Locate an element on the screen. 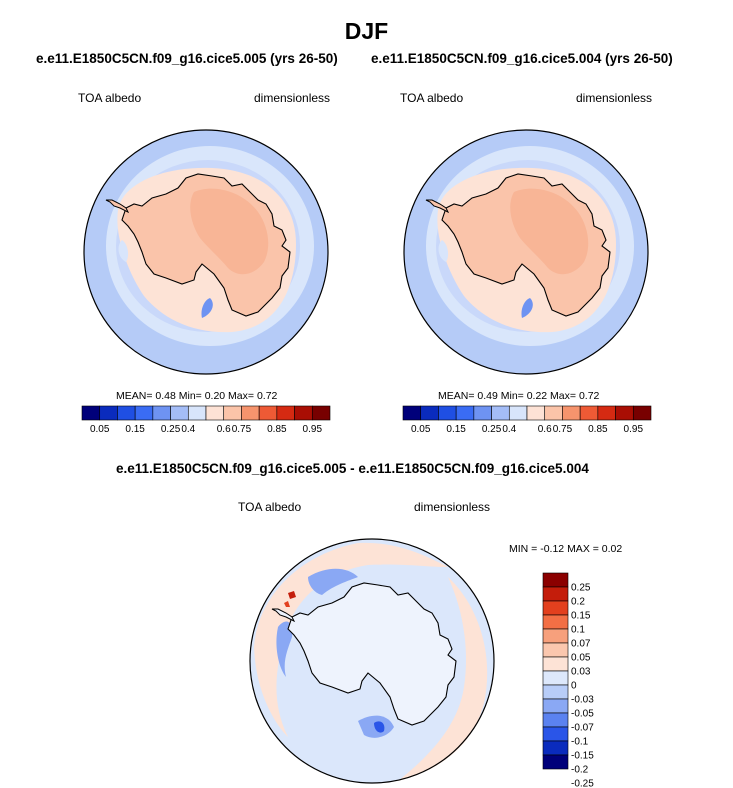 The width and height of the screenshot is (733, 788). panel1-units: dimensionless is located at coordinates (292, 98).